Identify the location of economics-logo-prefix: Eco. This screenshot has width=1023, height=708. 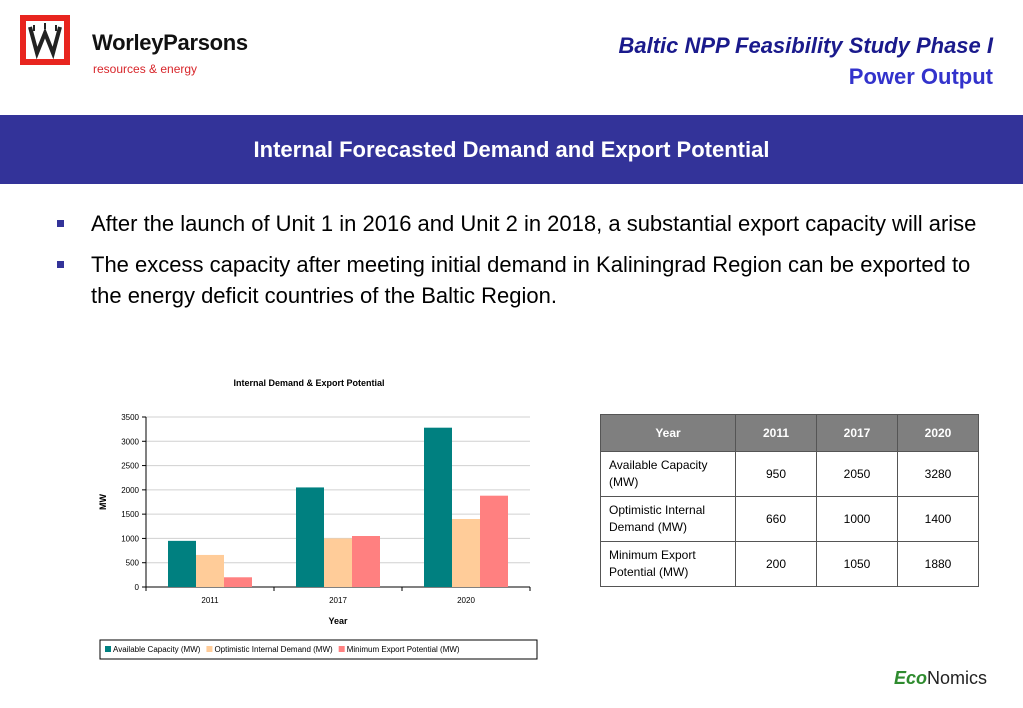
(910, 678).